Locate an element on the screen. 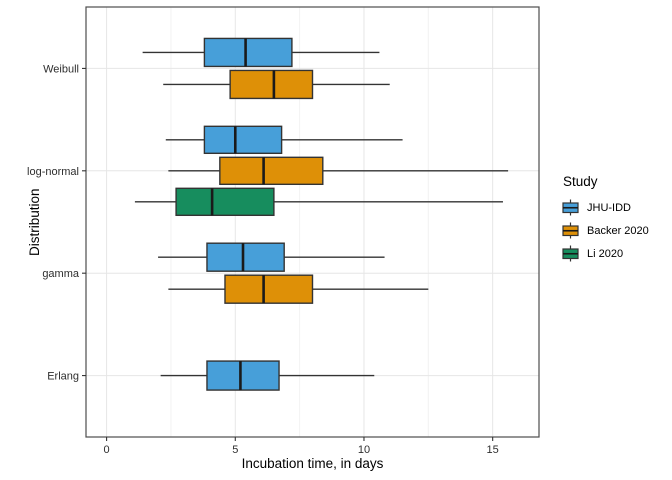  y-tick-label: gamma is located at coordinates (61, 274).